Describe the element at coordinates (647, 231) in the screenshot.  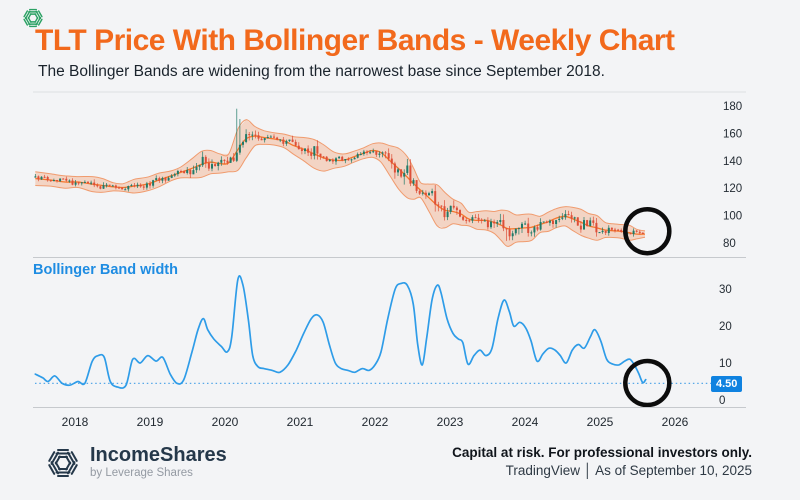
I see `annotation-circle-price` at that location.